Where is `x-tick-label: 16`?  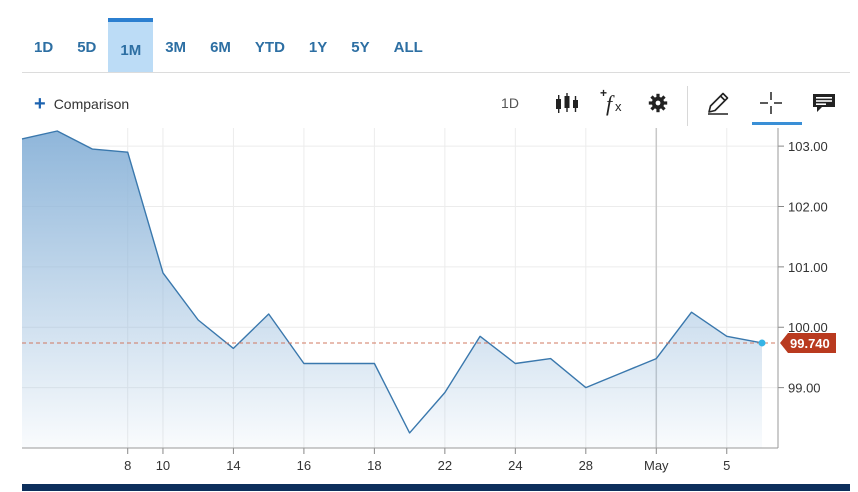
x-tick-label: 16 is located at coordinates (304, 465).